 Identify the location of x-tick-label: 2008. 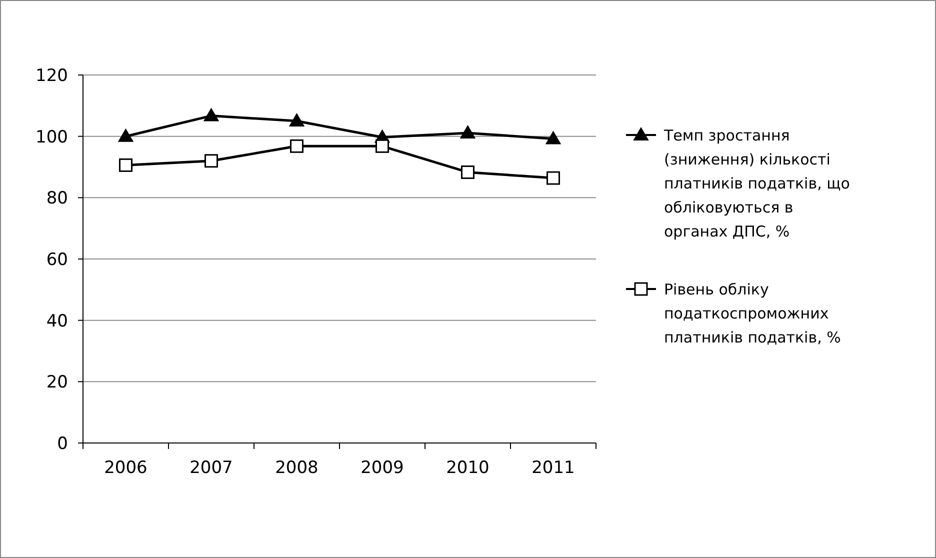
(296, 468).